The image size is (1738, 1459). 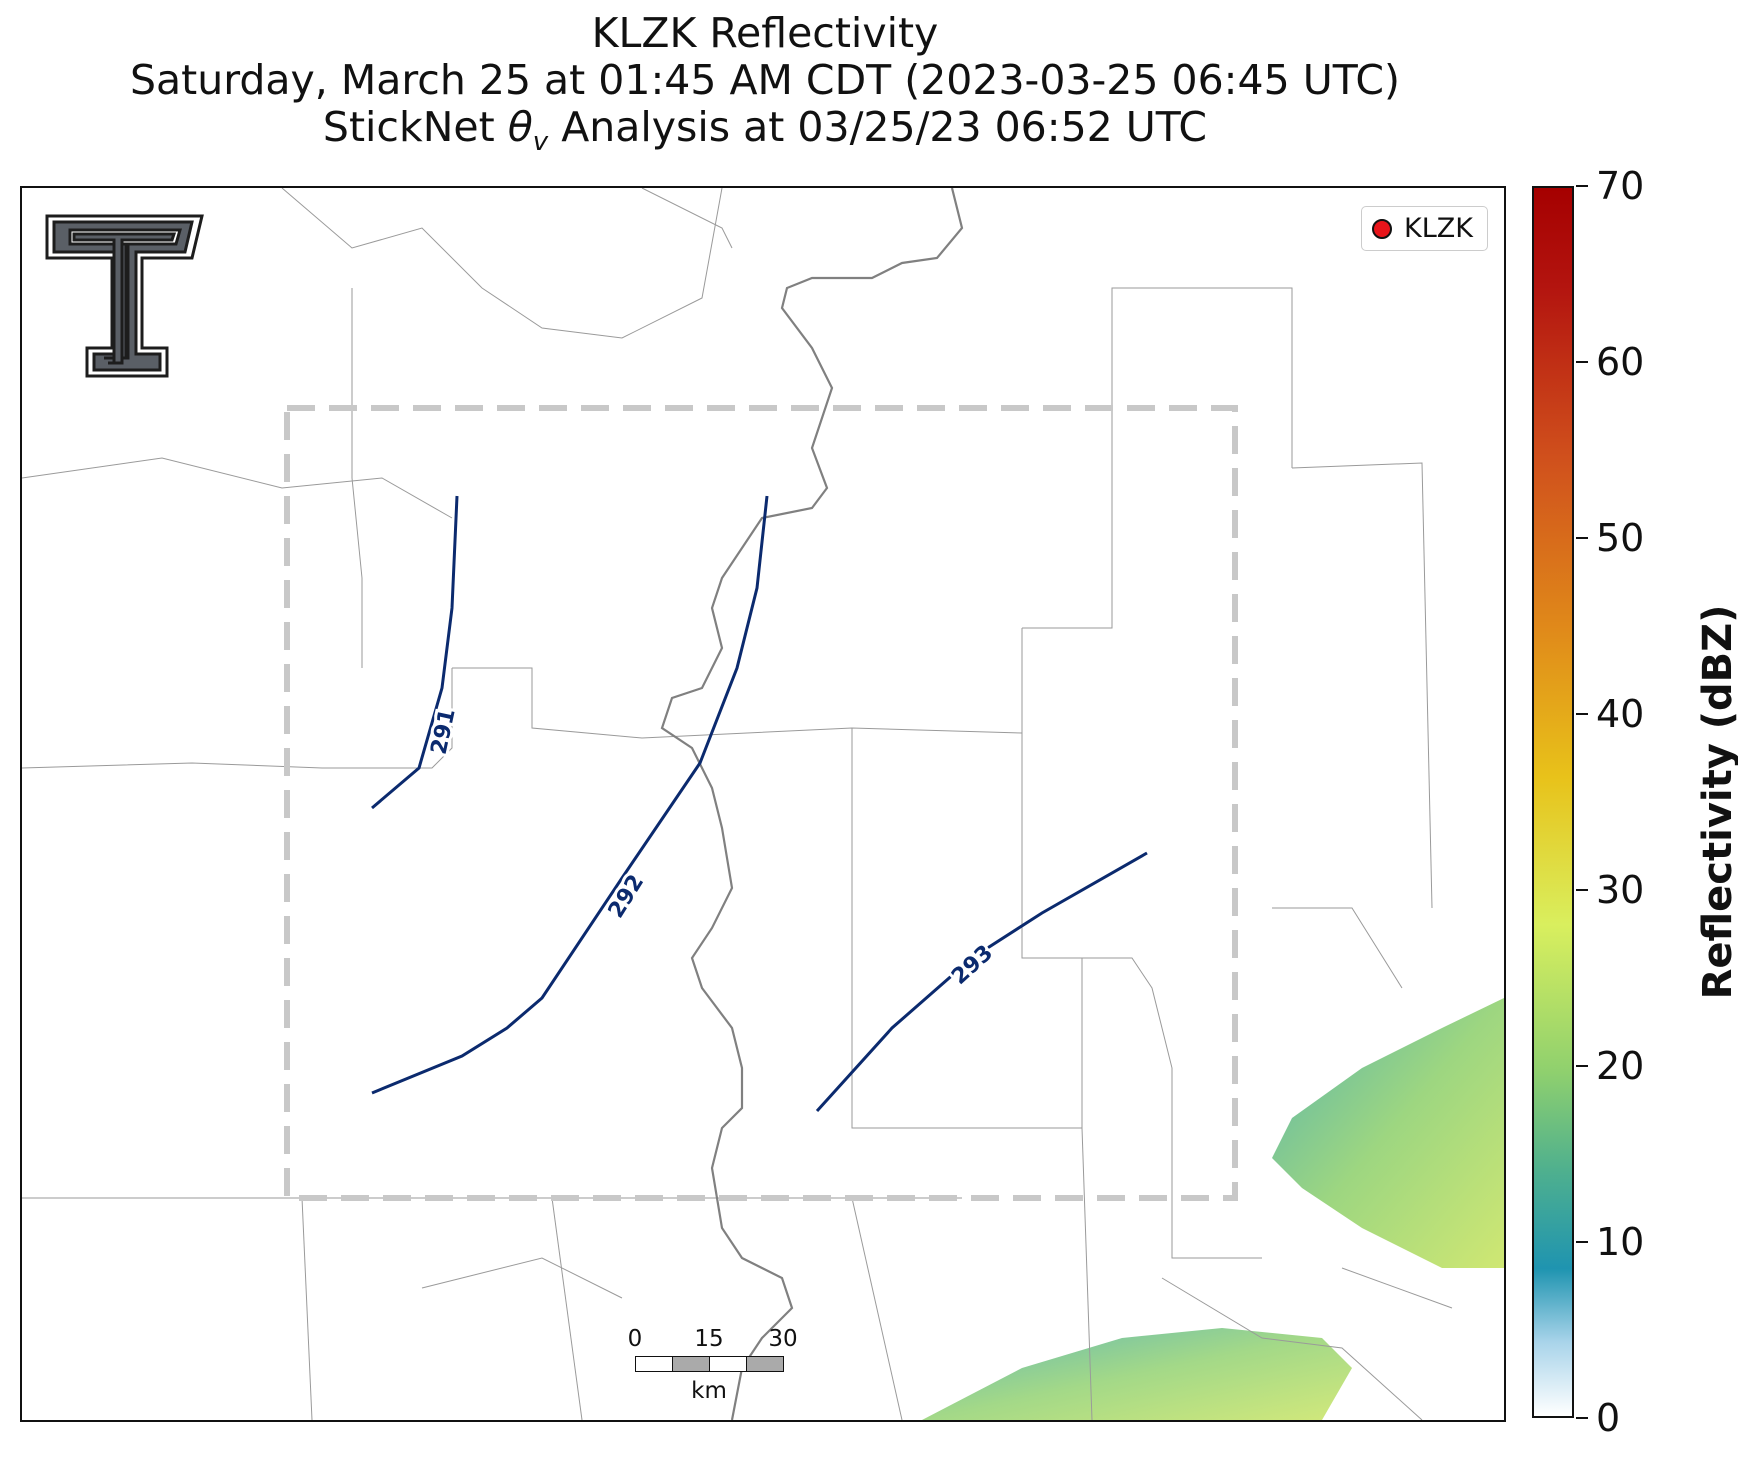 I want to click on precip-band-southeast, so click(x=1137, y=1374).